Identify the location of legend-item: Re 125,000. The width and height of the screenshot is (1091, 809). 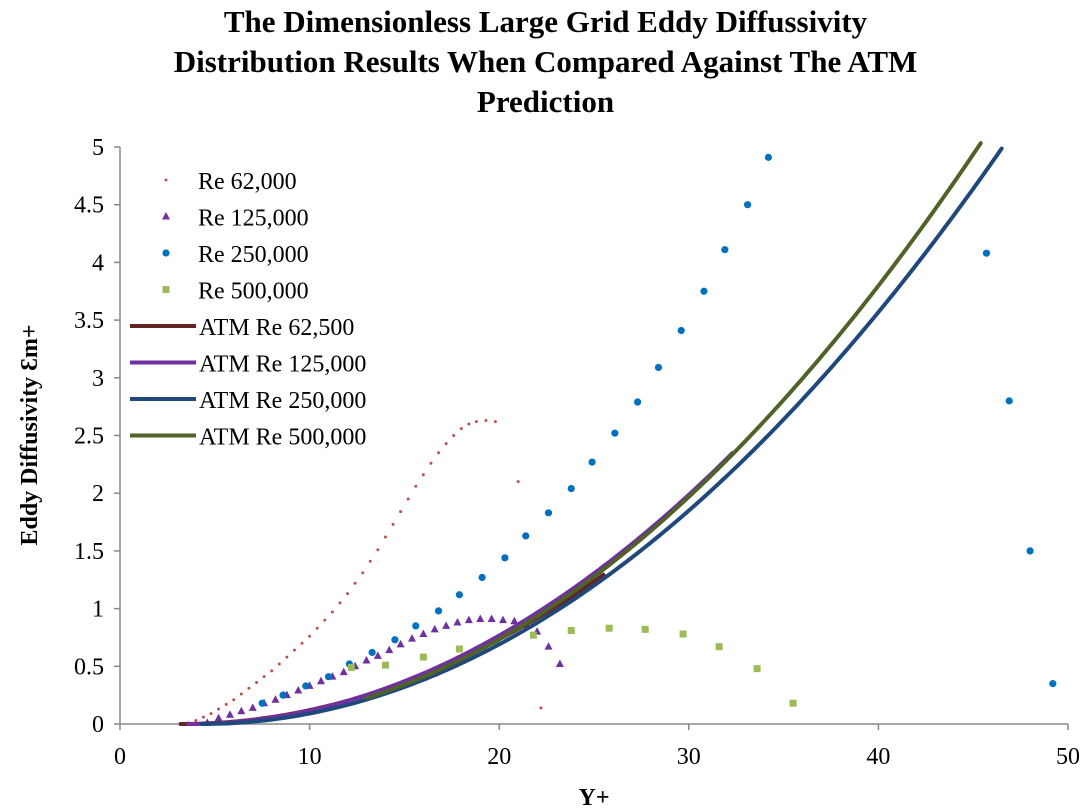
(235, 219).